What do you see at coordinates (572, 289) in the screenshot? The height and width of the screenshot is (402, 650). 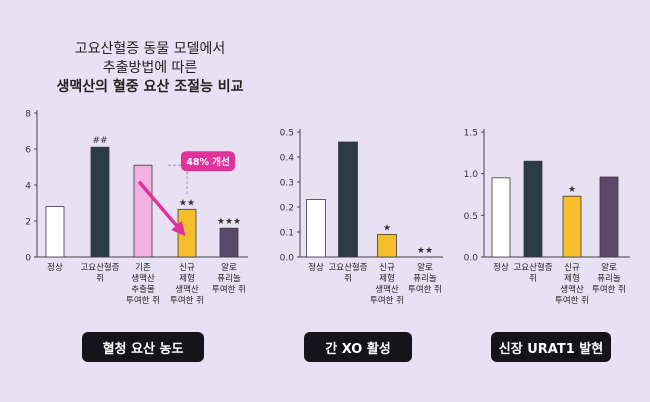 I see `category-label-2-2-2: 생맥산` at bounding box center [572, 289].